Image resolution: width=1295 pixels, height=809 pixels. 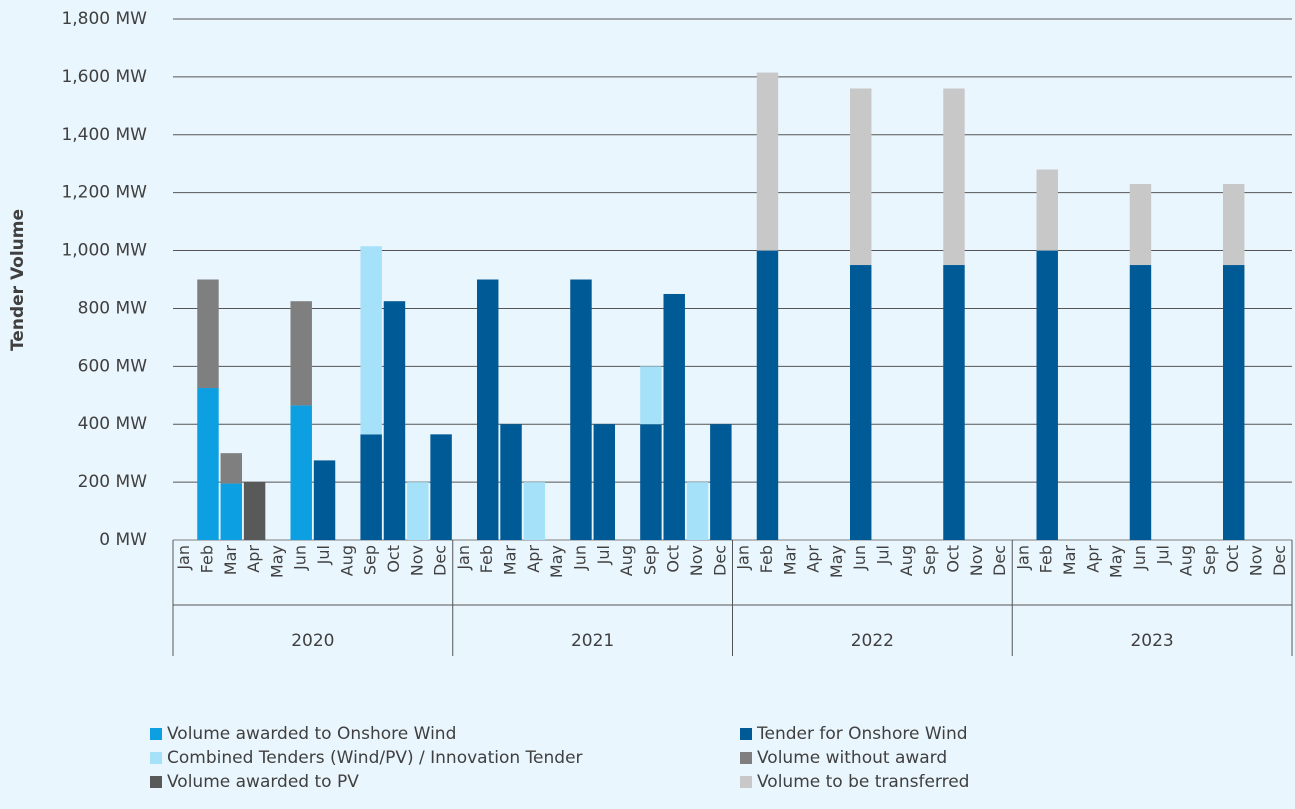 I want to click on legend-label: Volume without award, so click(x=852, y=758).